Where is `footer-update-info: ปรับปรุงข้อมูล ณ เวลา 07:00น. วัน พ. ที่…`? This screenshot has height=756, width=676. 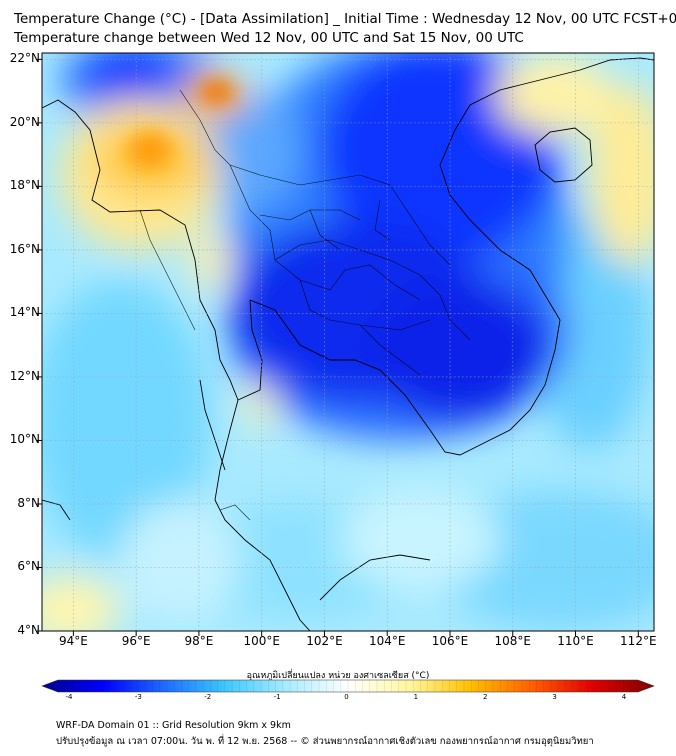 footer-update-info: ปรับปรุงข้อมูล ณ เวลา 07:00น. วัน พ. ที่… is located at coordinates (325, 741).